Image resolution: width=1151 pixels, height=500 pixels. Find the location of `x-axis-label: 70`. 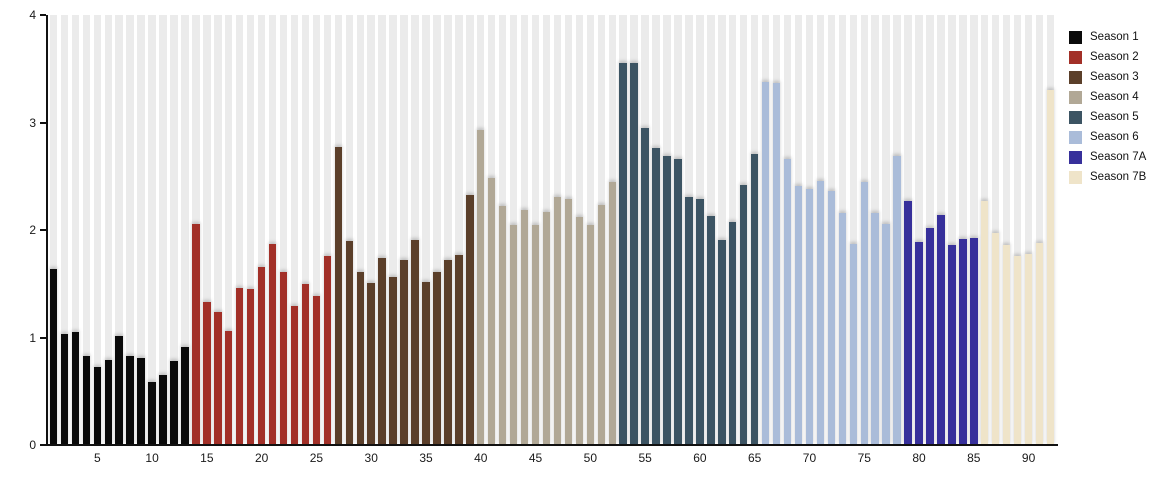

x-axis-label: 70 is located at coordinates (809, 458).